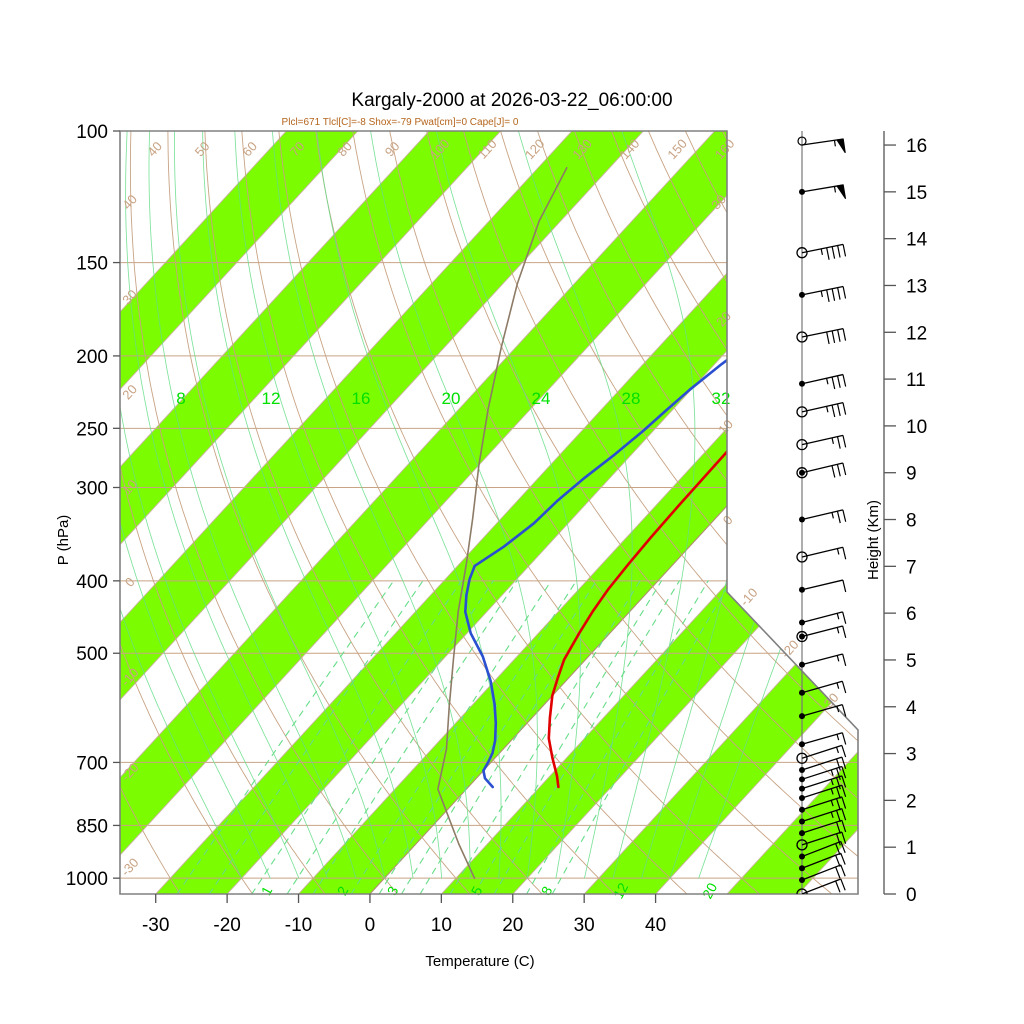 The image size is (1024, 1024). Describe the element at coordinates (511, 100) in the screenshot. I see `chart-title: Kargaly-2000 at 2026-03-22_06:00:00` at that location.